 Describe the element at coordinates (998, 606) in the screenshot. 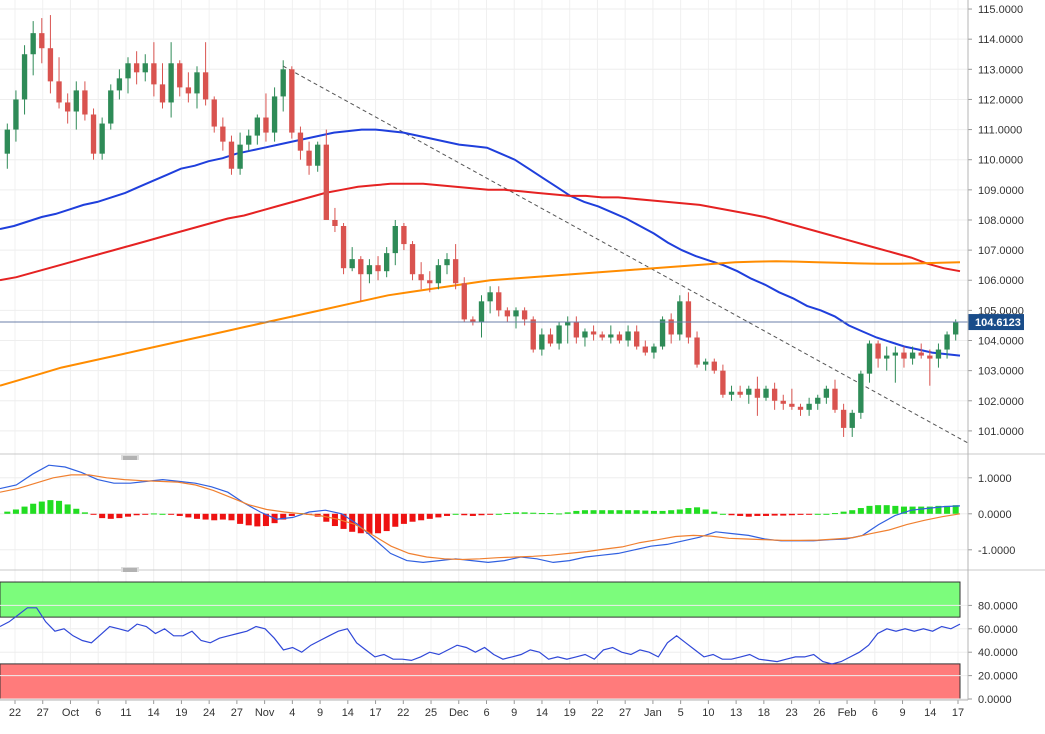

I see `rsi-tick-label: 80.0000` at that location.